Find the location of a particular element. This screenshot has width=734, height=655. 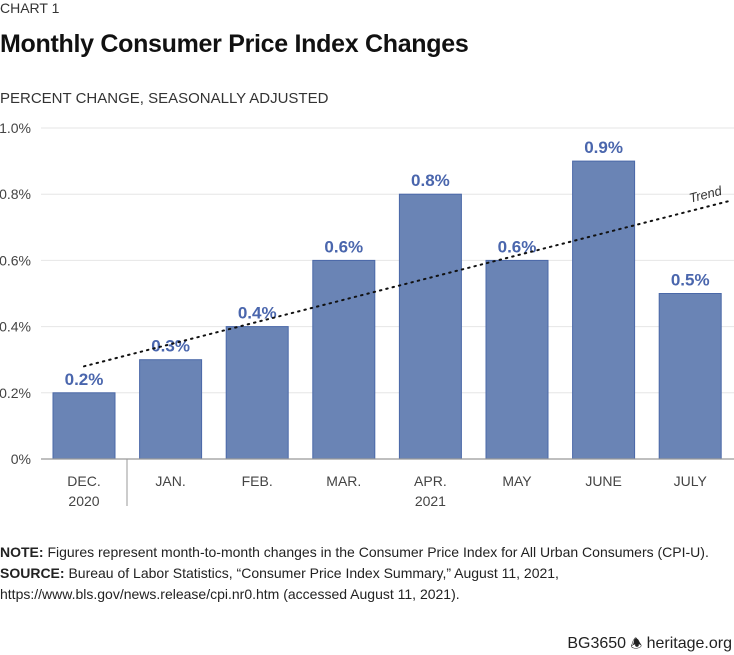

trend-label: Trend is located at coordinates (706, 194).